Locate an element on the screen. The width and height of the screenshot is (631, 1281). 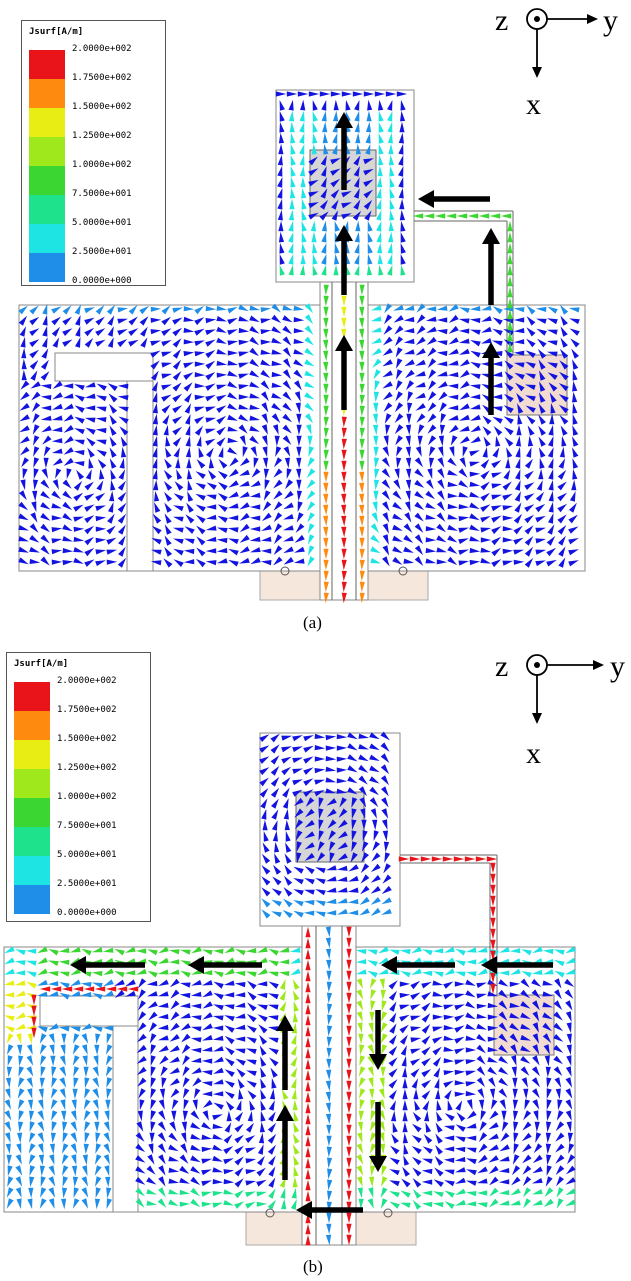
legend-label: 0.0000e+000 is located at coordinates (102, 281).